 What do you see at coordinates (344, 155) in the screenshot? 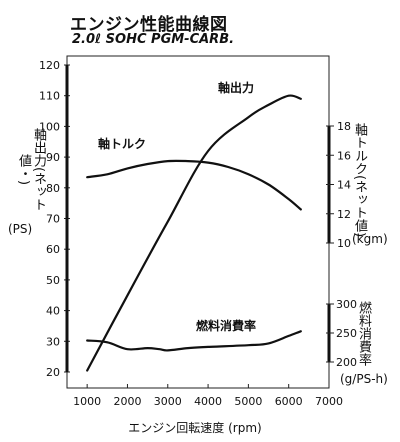
I see `torque-tick-label-16: 16` at bounding box center [344, 155].